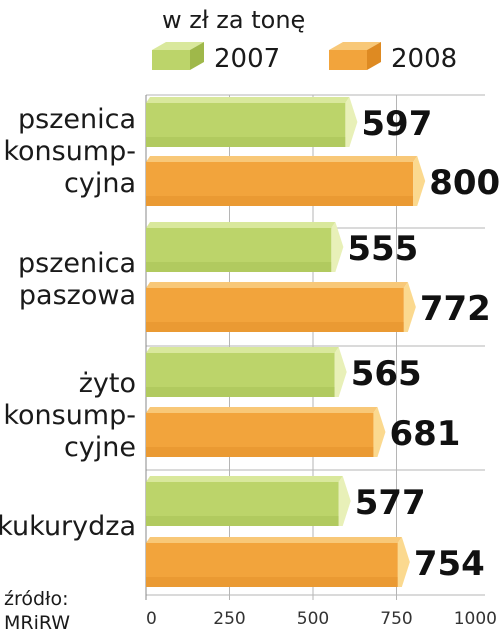  What do you see at coordinates (390, 503) in the screenshot?
I see `value-label-2007-3: 577` at bounding box center [390, 503].